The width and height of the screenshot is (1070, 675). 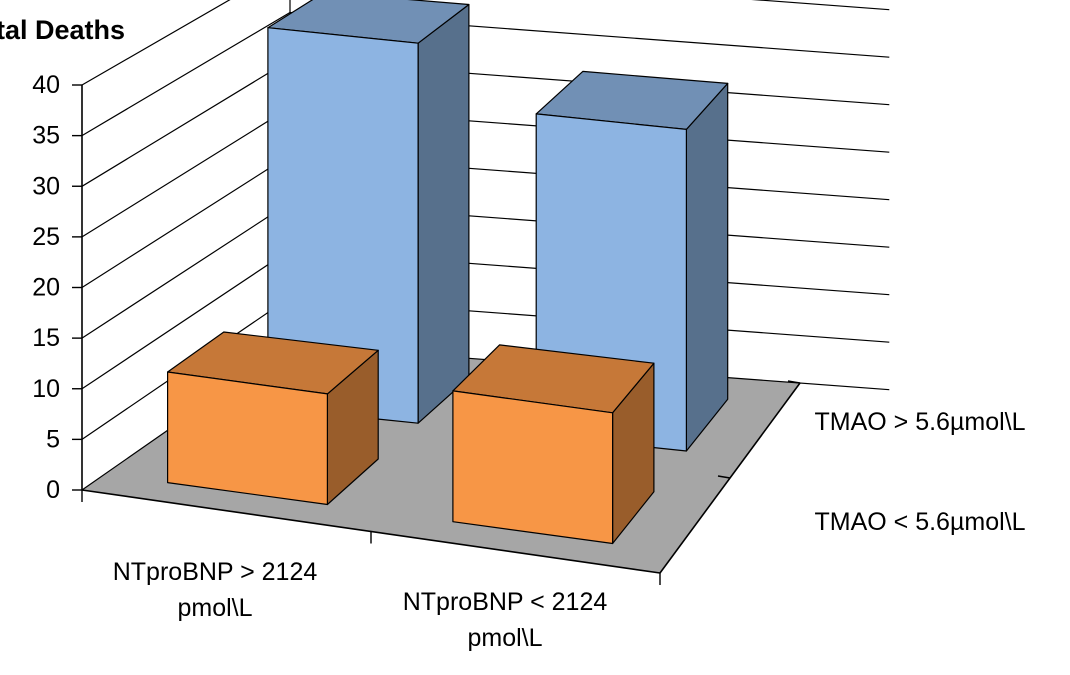 I want to click on y-tick-label: 5, so click(x=53, y=439).